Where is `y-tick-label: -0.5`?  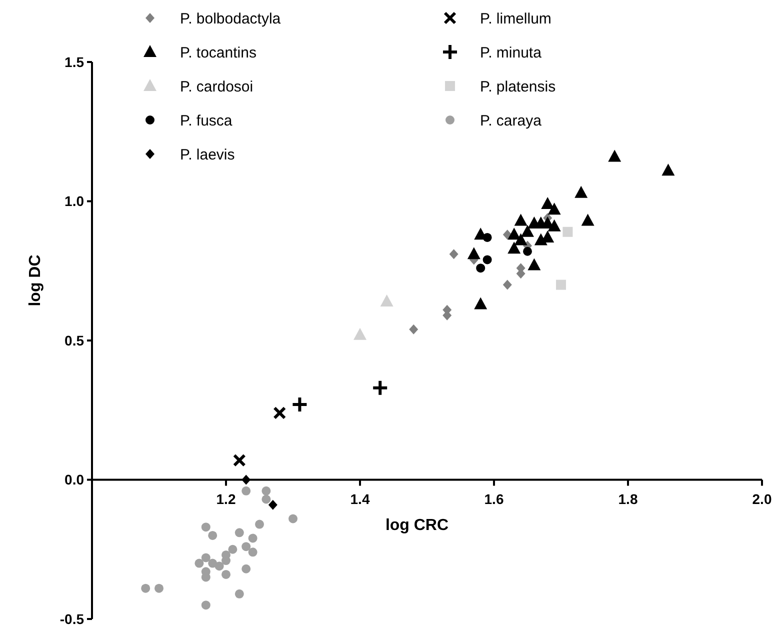 y-tick-label: -0.5 is located at coordinates (72, 618).